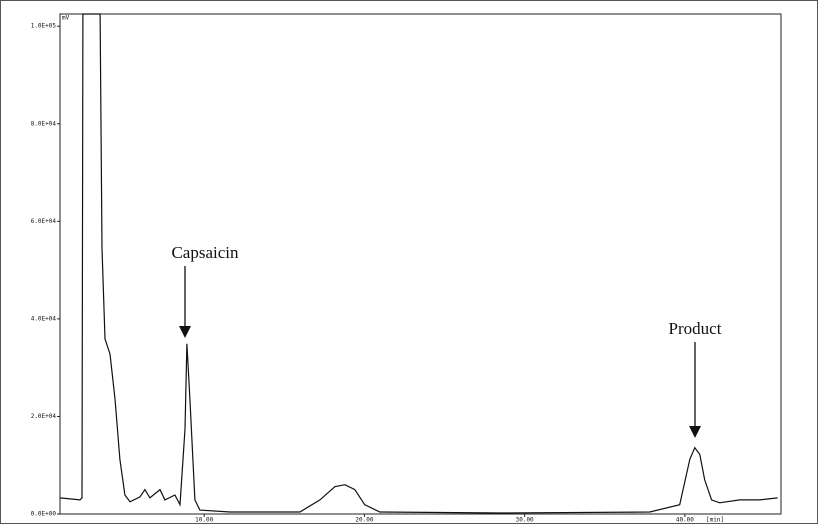 The image size is (818, 524). Describe the element at coordinates (44, 123) in the screenshot. I see `y-tick-label: 8.0E+04` at that location.